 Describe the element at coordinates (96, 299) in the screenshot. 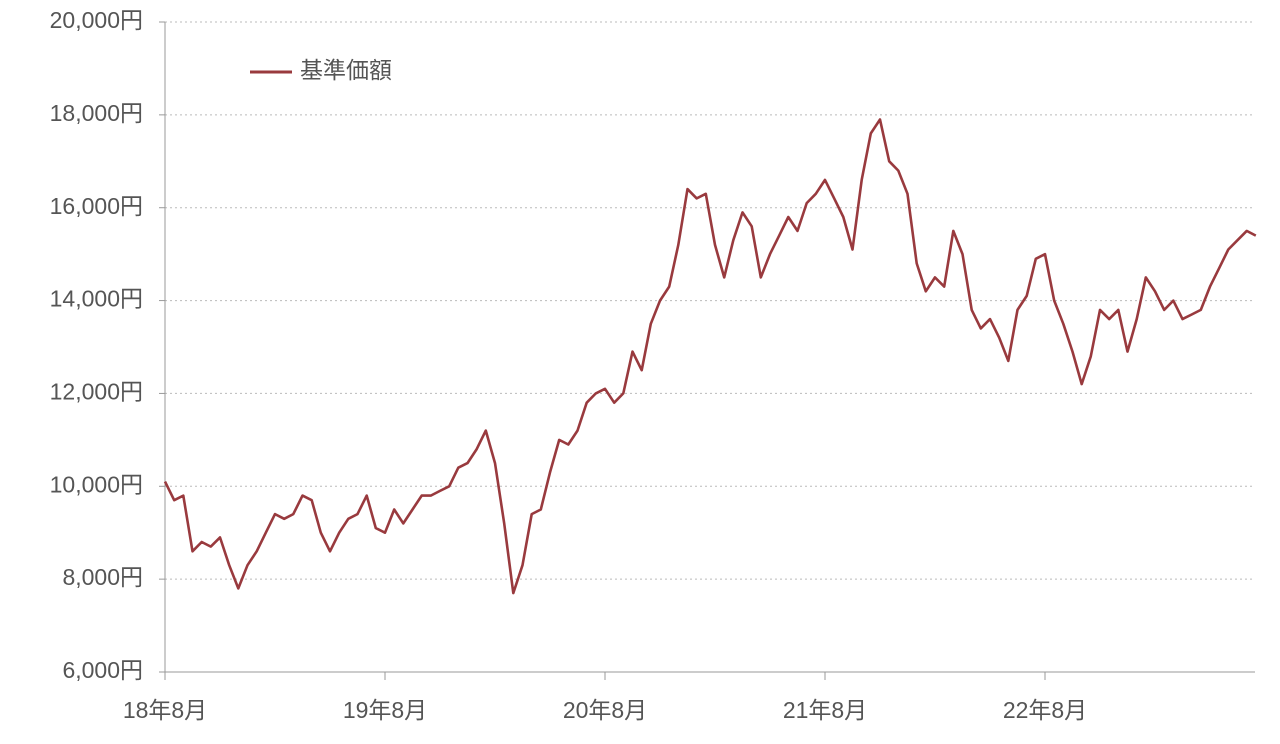

I see `y-tick-label: 14,000円` at that location.